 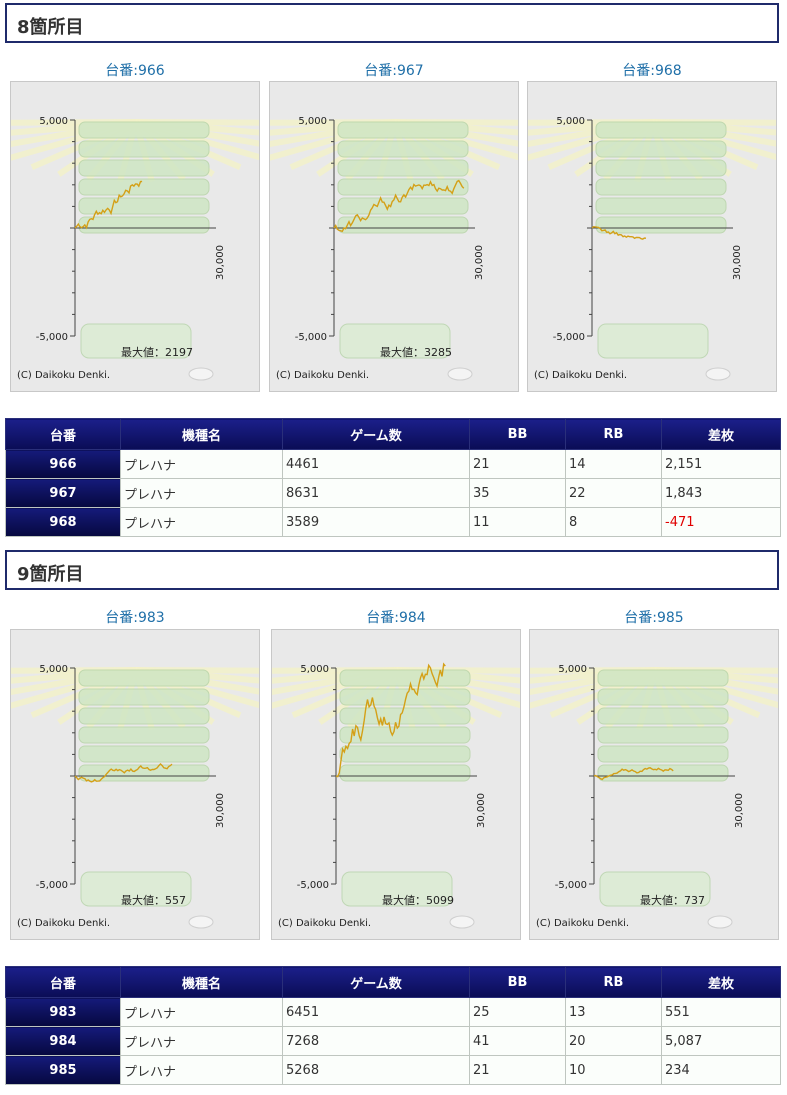 I want to click on machine-number: 967, so click(x=63, y=493).